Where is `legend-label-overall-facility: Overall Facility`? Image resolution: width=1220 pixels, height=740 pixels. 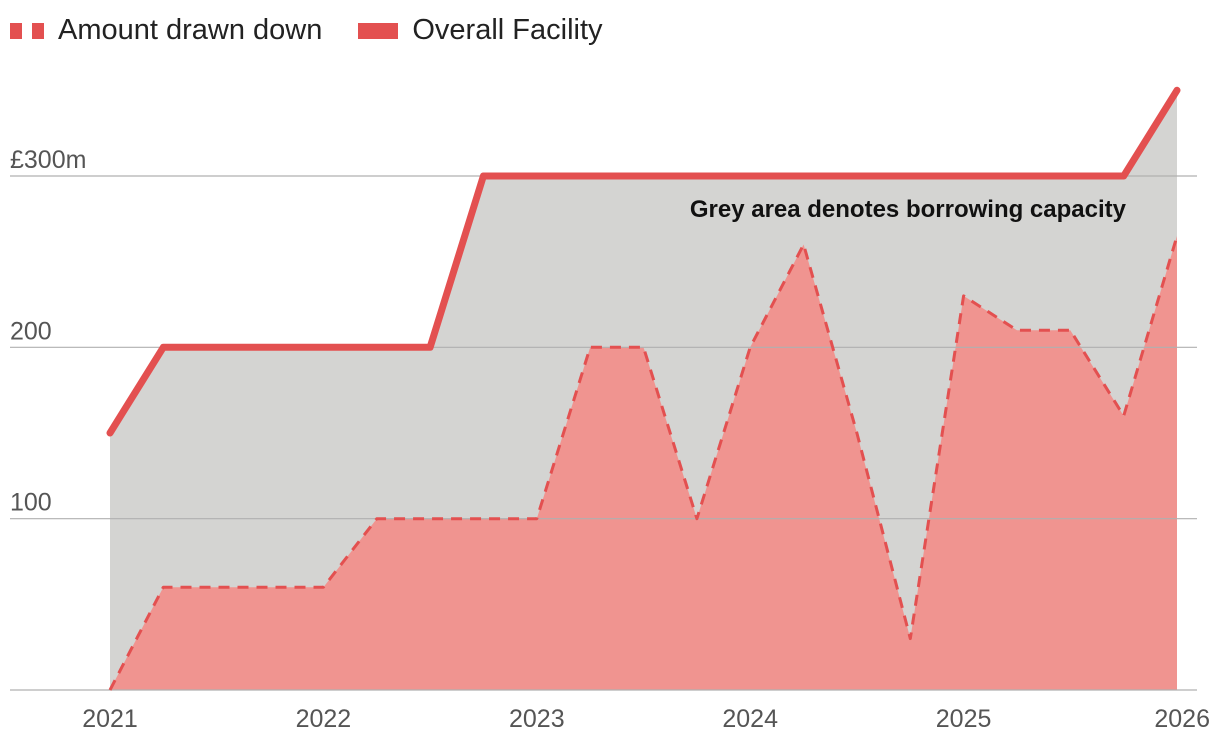
legend-label-overall-facility: Overall Facility is located at coordinates (507, 30).